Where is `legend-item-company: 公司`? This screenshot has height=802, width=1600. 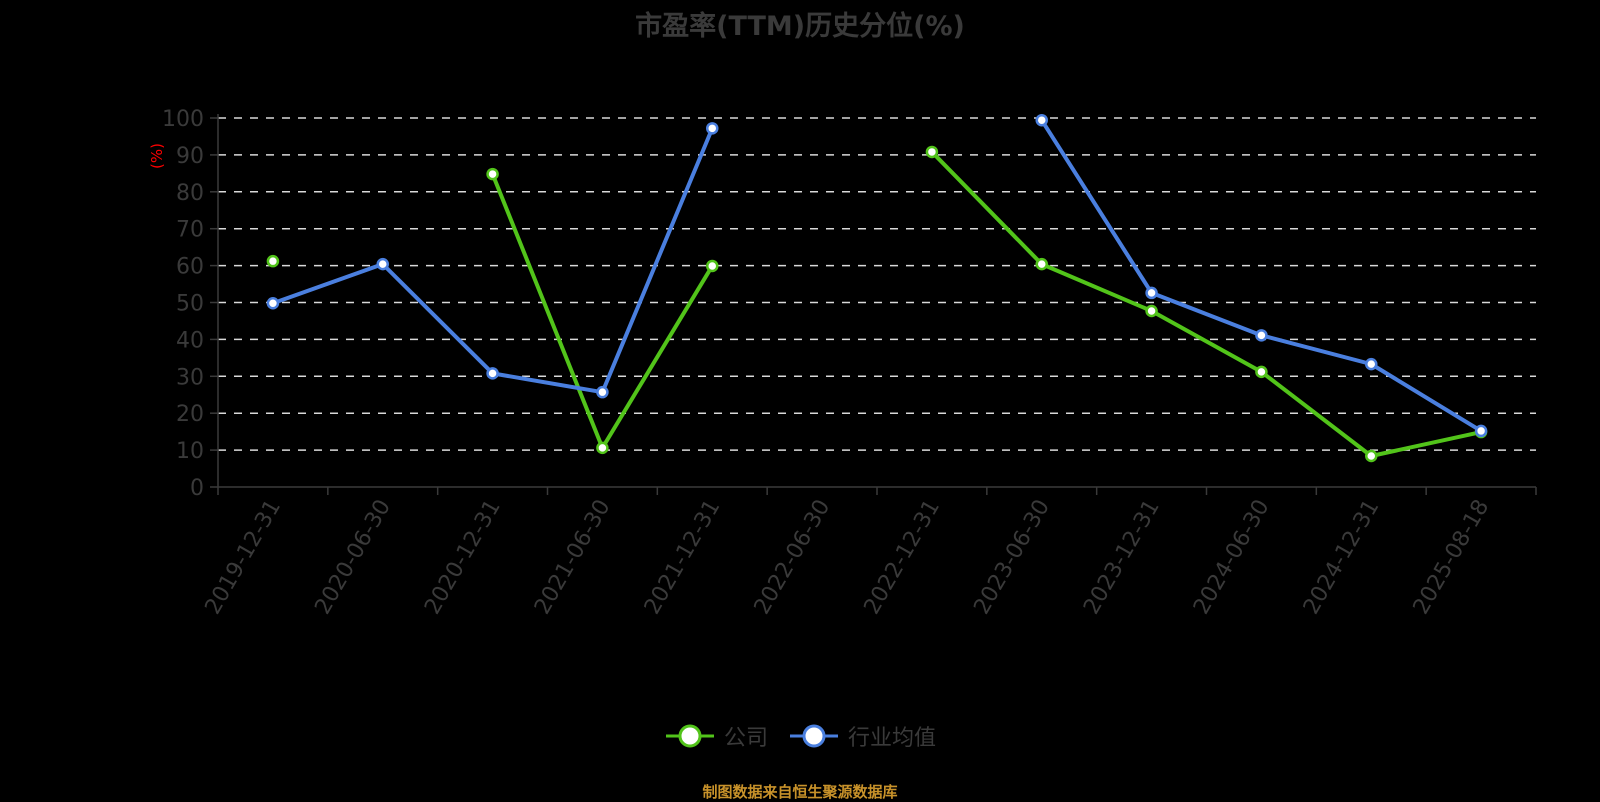
legend-item-company: 公司 is located at coordinates (716, 736).